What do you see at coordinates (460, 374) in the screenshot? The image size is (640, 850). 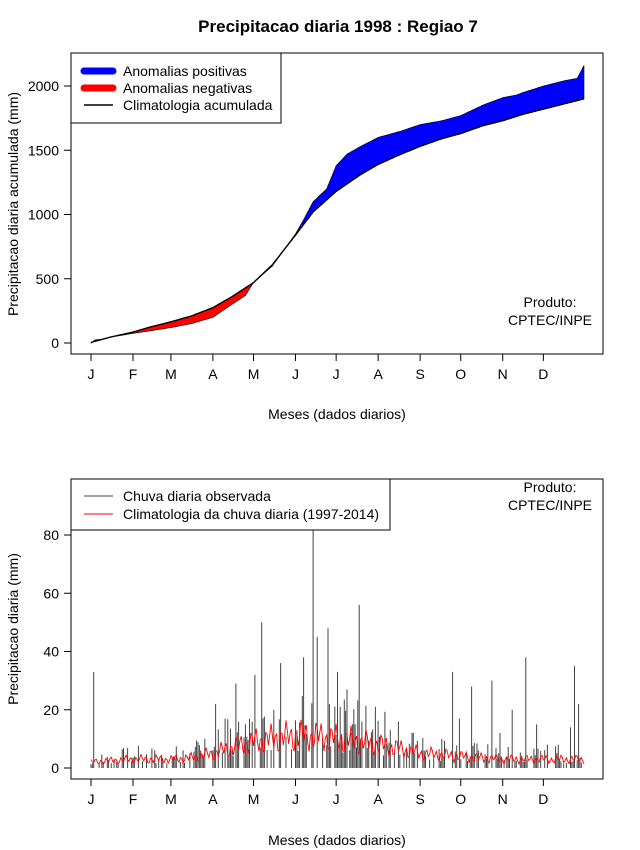 I see `0-x-tick-label: O` at bounding box center [460, 374].